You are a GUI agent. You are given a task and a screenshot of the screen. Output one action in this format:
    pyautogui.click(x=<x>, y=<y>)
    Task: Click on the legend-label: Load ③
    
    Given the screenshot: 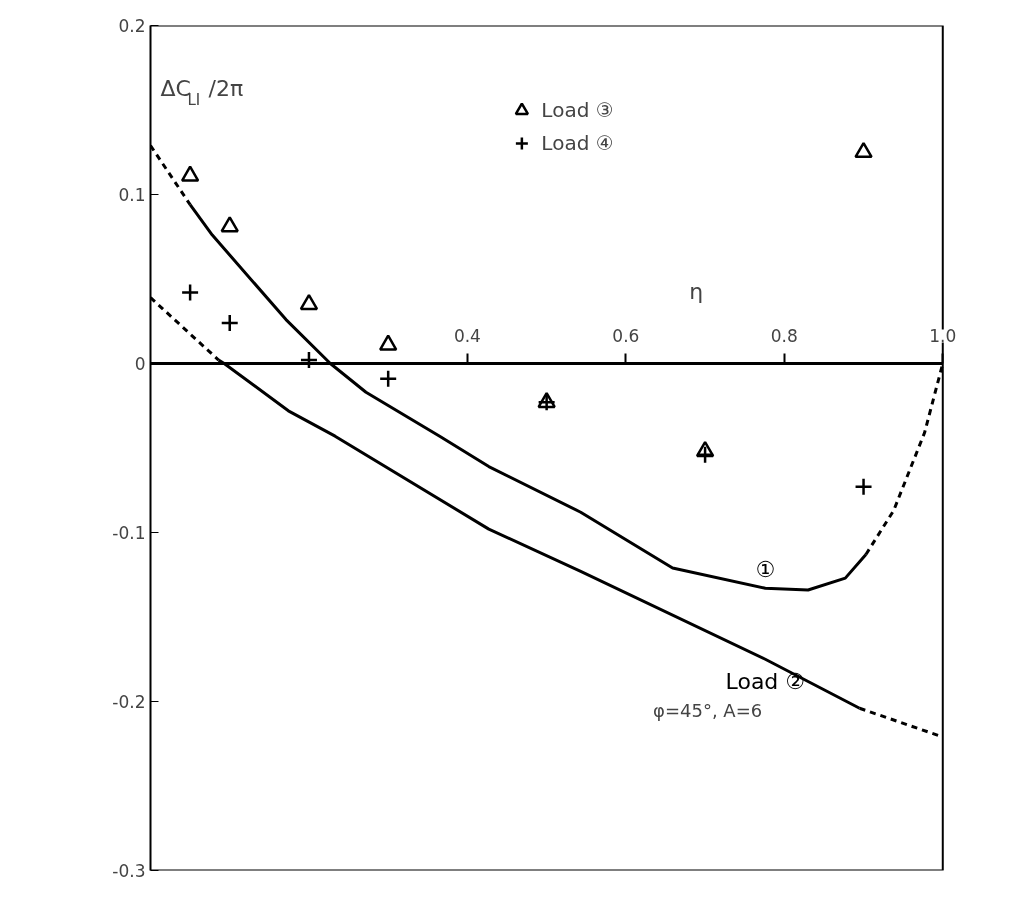 What is the action you would take?
    pyautogui.click(x=577, y=110)
    